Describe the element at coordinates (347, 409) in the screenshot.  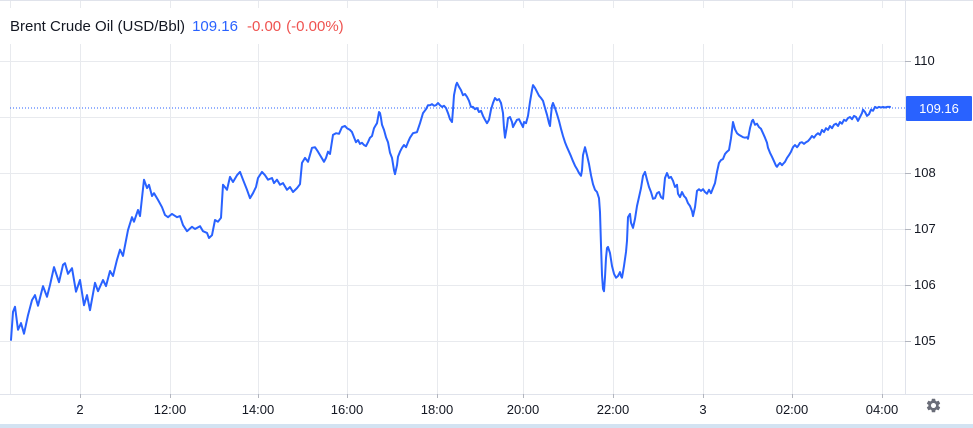
I see `time-axis-label: 16:00` at that location.